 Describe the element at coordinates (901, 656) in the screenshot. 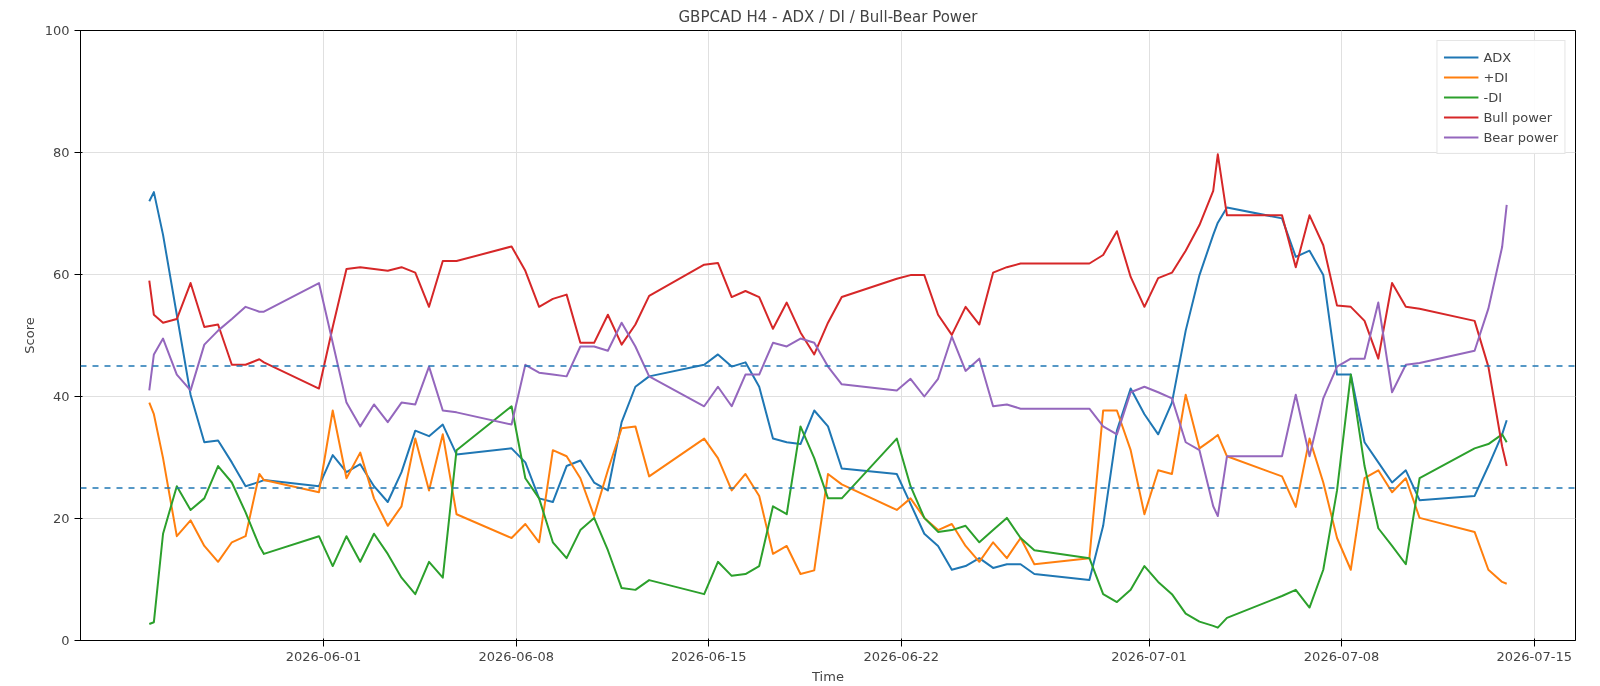

I see `x-tick-label: 2026-06-22` at that location.